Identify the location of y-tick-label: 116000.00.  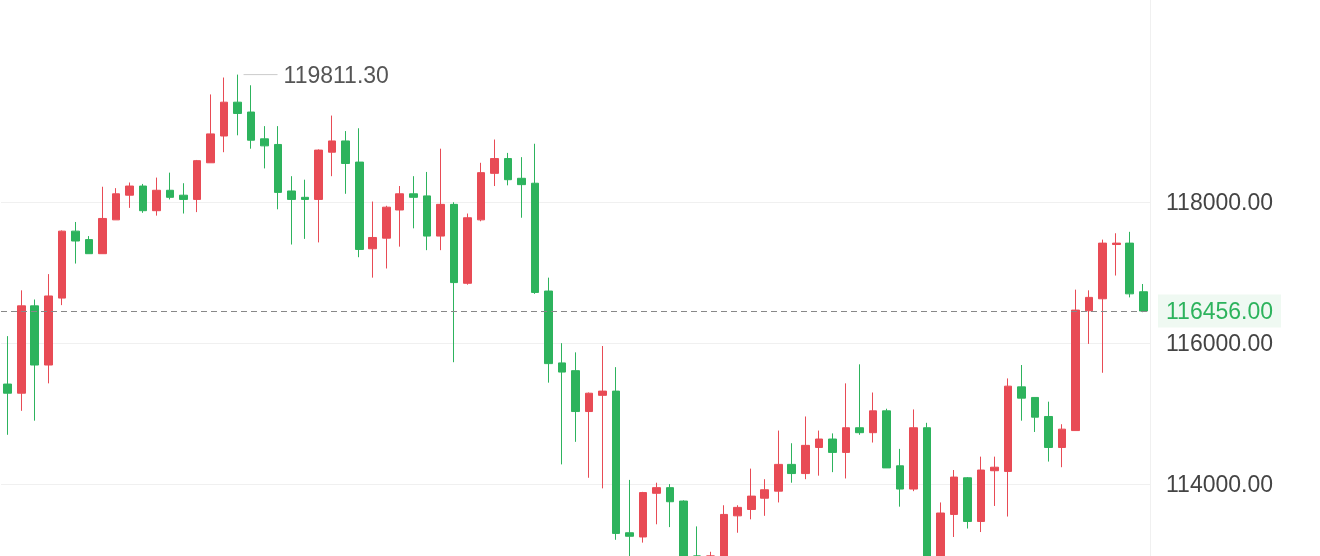
(1220, 343).